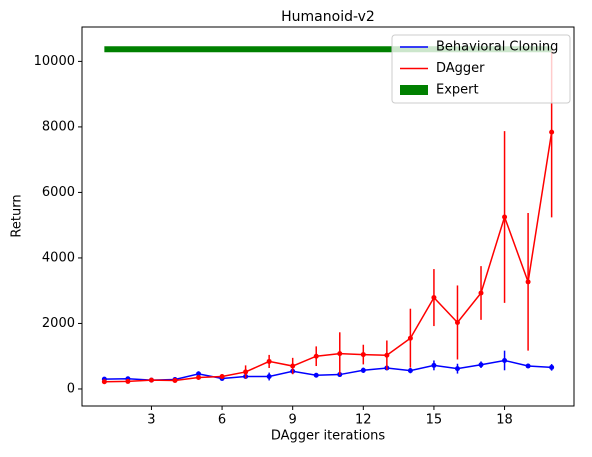 The height and width of the screenshot is (457, 592). I want to click on x-tick-label: 15, so click(434, 420).